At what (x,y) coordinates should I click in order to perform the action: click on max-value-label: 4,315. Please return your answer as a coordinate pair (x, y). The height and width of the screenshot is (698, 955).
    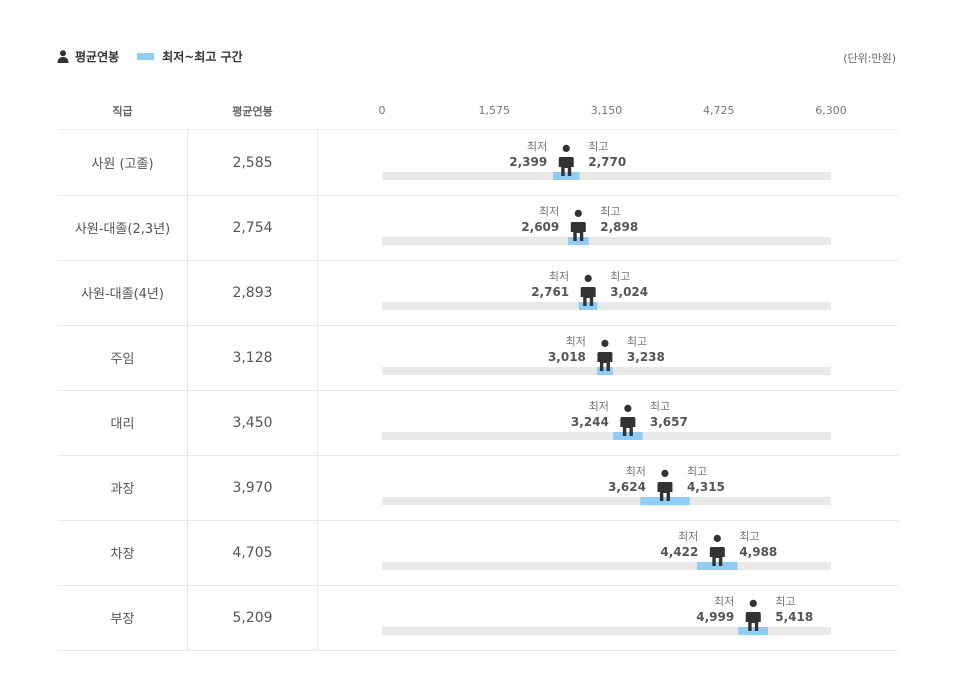
    Looking at the image, I should click on (706, 487).